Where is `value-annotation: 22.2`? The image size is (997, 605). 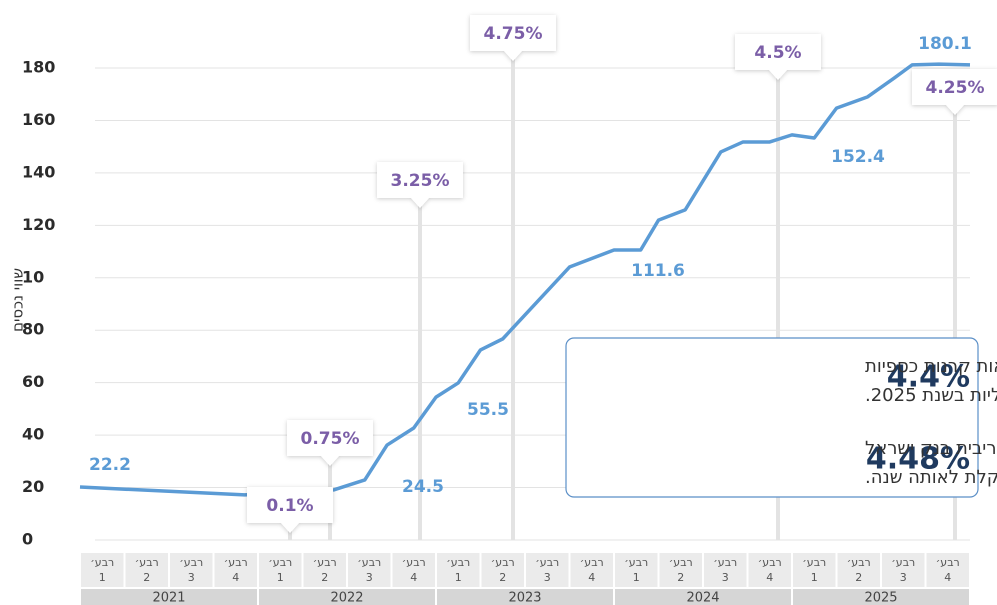 value-annotation: 22.2 is located at coordinates (110, 465).